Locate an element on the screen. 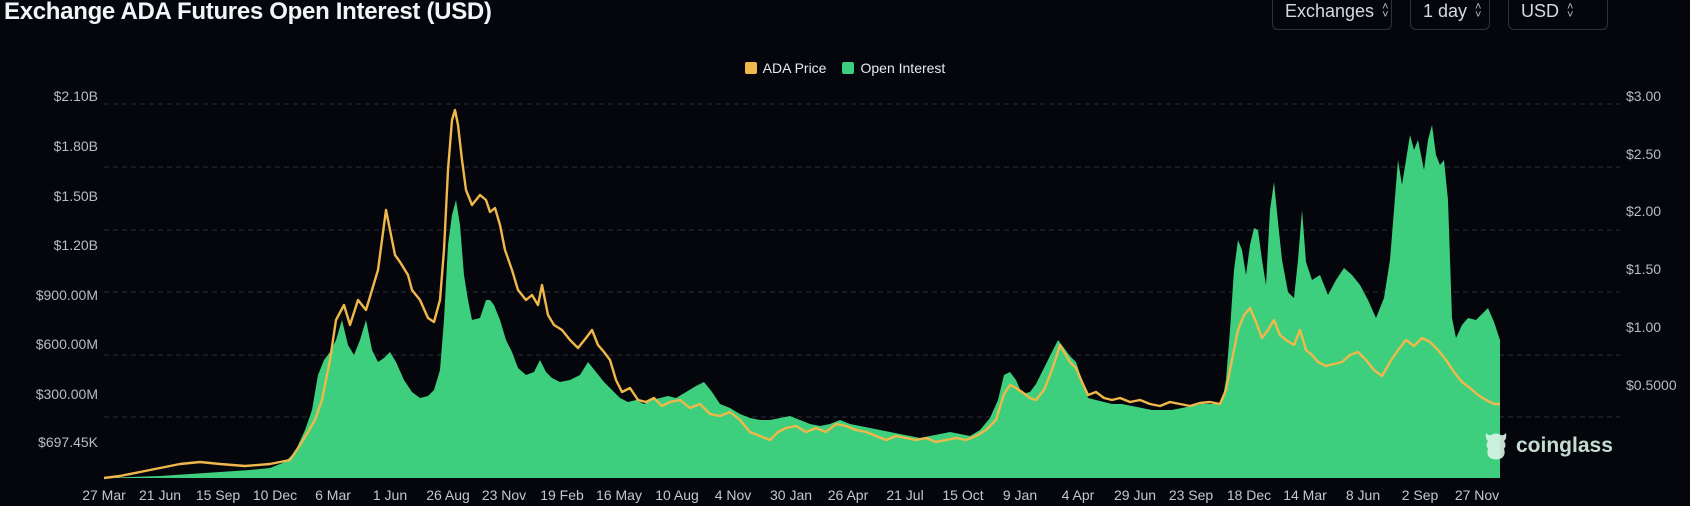  x-axis-tick: 9 Jan is located at coordinates (1020, 495).